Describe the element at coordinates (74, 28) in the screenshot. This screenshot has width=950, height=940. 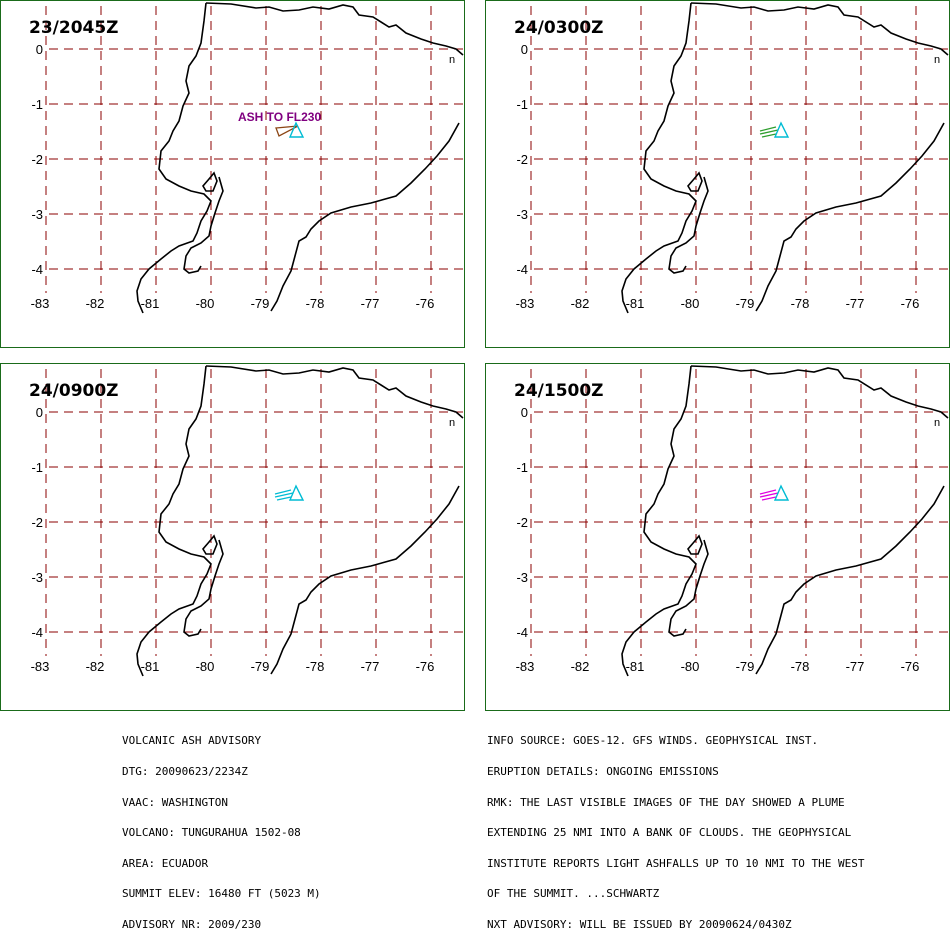
I see `panel-time-label: 23/2045Z` at that location.